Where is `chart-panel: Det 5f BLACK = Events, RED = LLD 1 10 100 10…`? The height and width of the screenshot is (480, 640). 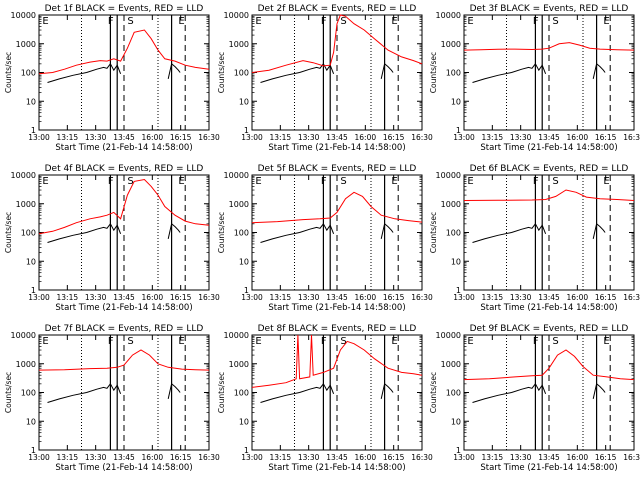
chart-panel: Det 5f BLACK = Events, RED = LLD 1 10 100 10… is located at coordinates (325, 238).